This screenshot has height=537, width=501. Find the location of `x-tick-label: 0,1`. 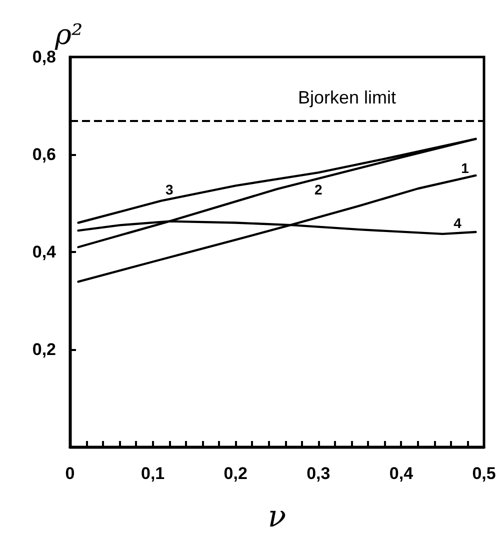

x-tick-label: 0,1 is located at coordinates (152, 473).